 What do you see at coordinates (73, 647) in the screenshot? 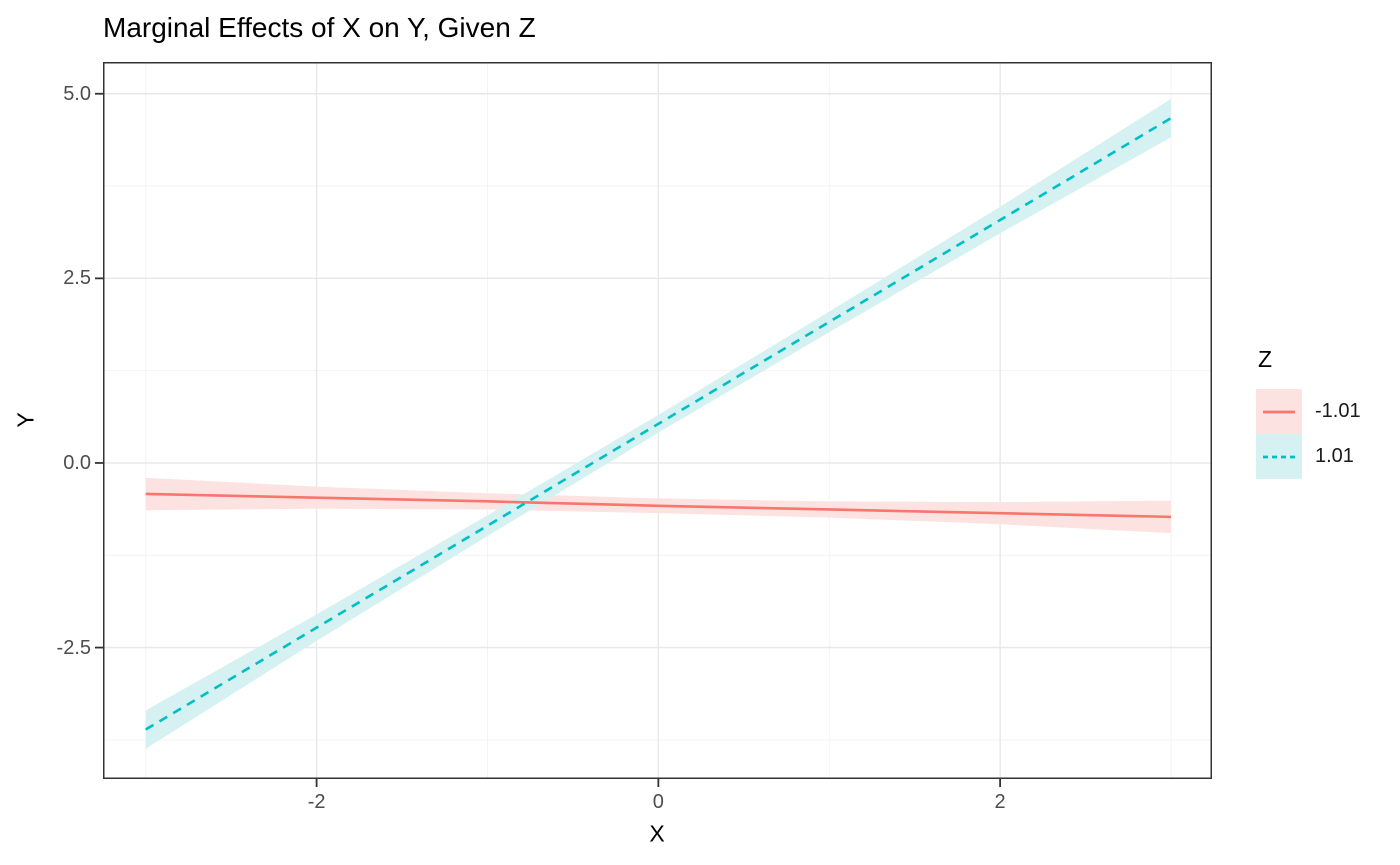
I see `y-tick-label: -2.5` at bounding box center [73, 647].